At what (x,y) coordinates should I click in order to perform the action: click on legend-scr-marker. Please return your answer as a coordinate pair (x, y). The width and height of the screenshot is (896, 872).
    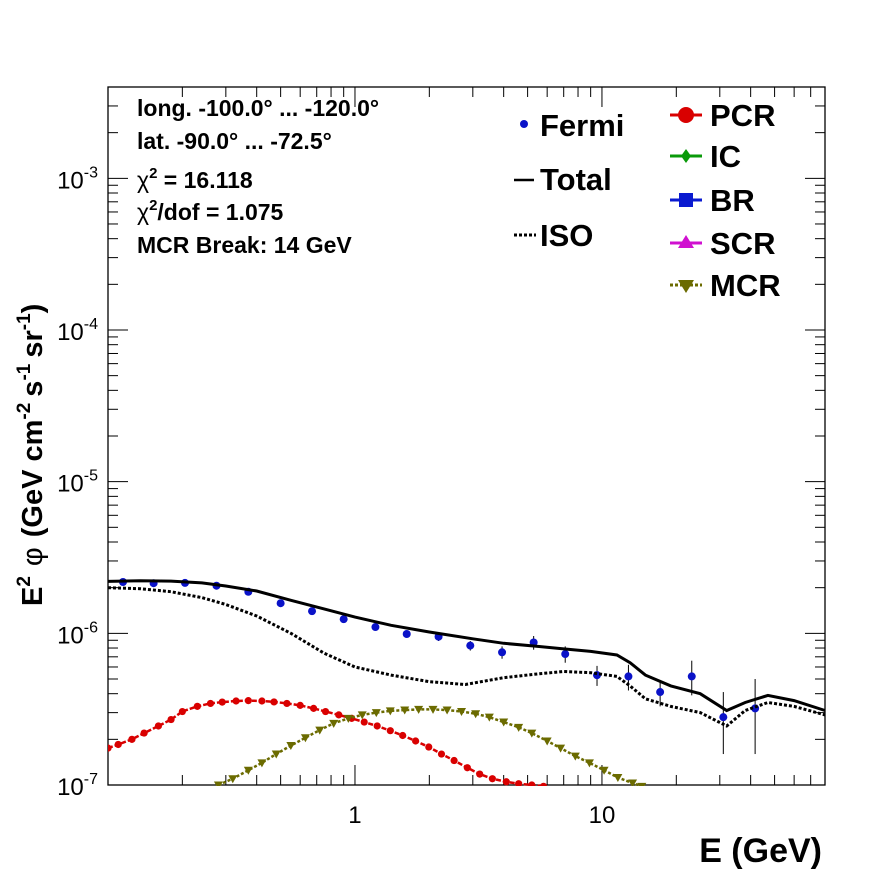
    Looking at the image, I should click on (686, 241).